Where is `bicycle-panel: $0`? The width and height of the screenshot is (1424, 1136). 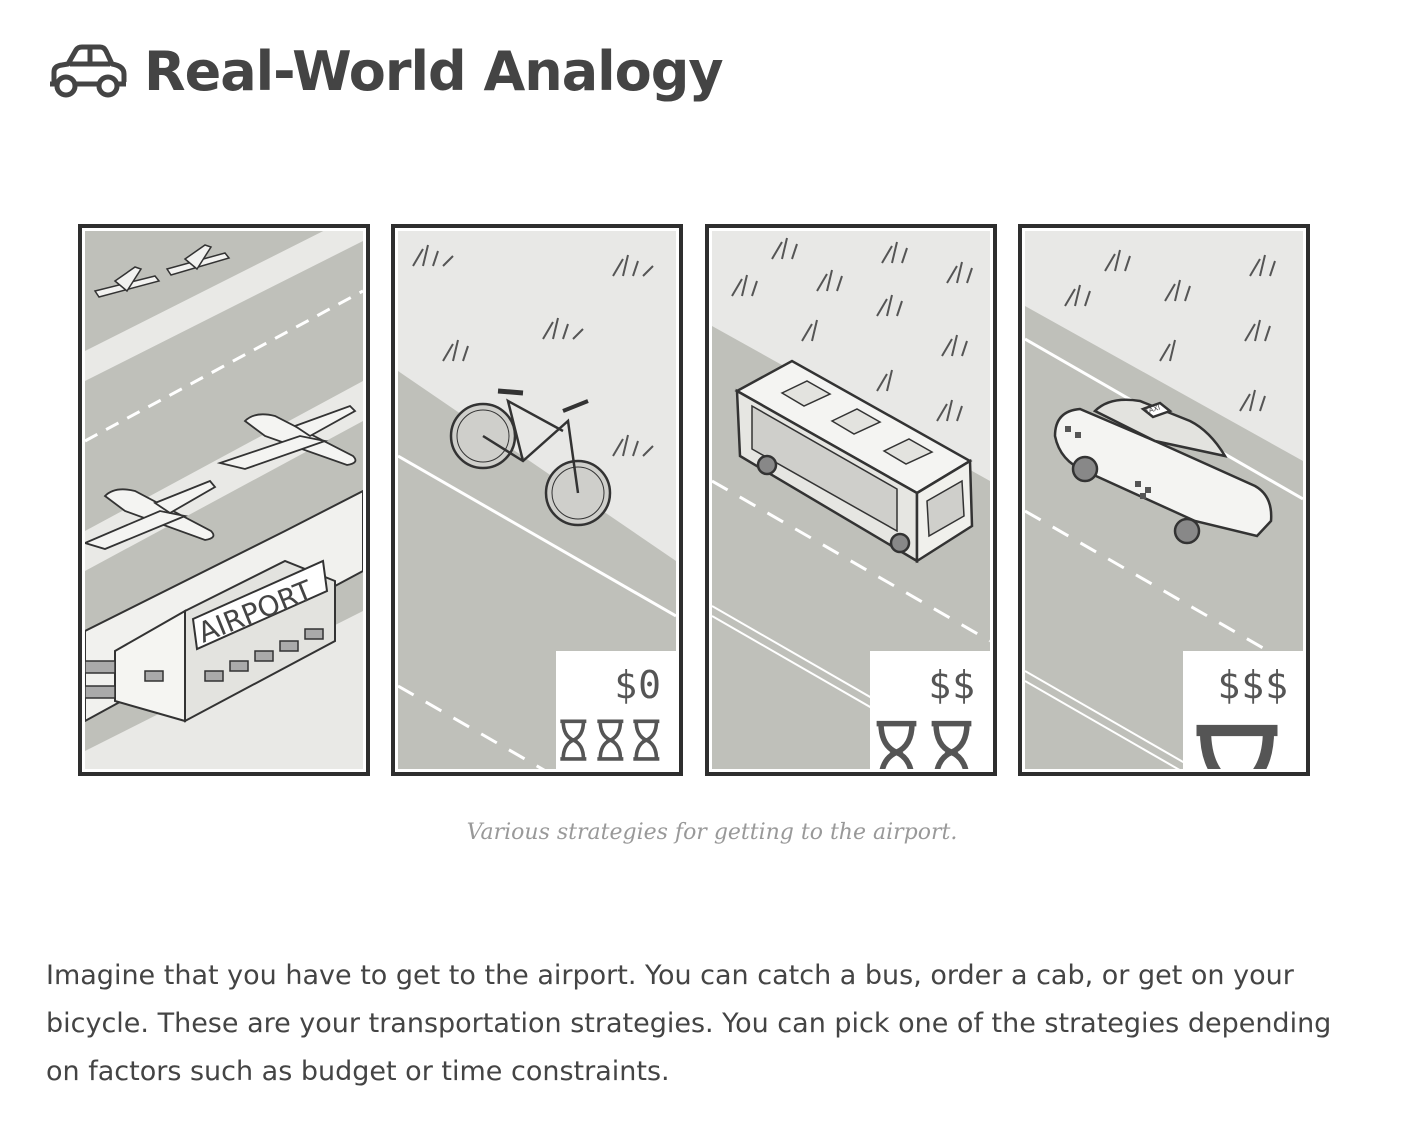 bicycle-panel: $0 is located at coordinates (537, 500).